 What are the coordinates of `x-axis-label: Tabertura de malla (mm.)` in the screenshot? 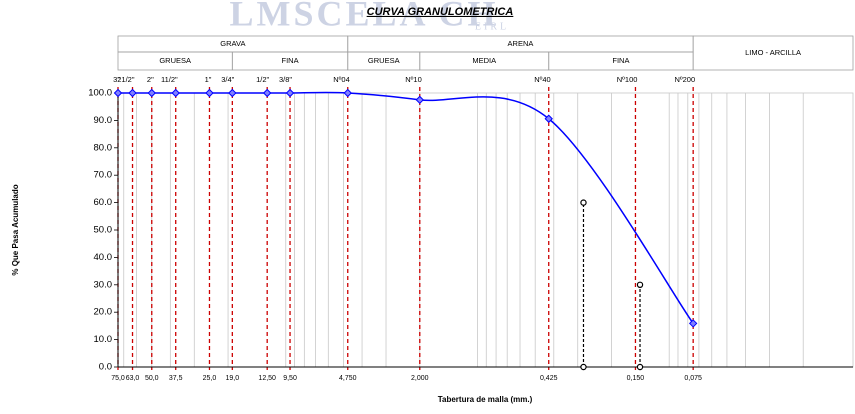 It's located at (485, 399).